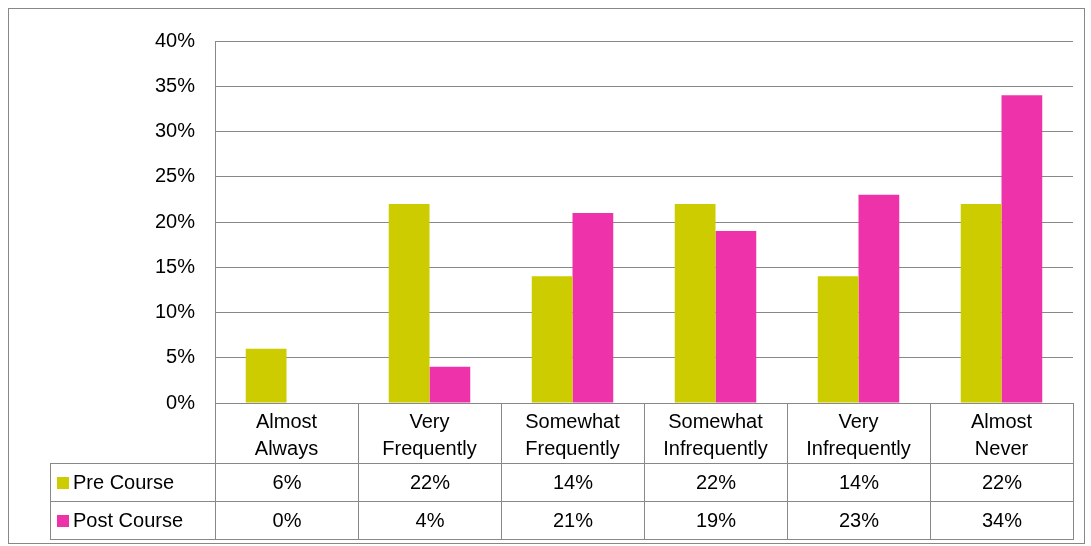 Image resolution: width=1091 pixels, height=546 pixels. I want to click on y-tick-label: 35%, so click(175, 84).